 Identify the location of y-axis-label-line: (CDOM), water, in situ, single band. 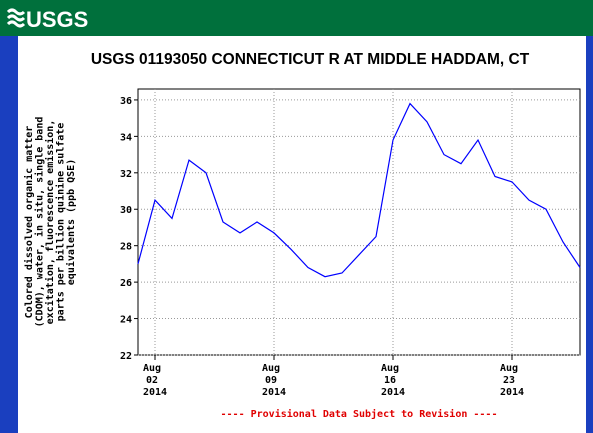
(40, 222).